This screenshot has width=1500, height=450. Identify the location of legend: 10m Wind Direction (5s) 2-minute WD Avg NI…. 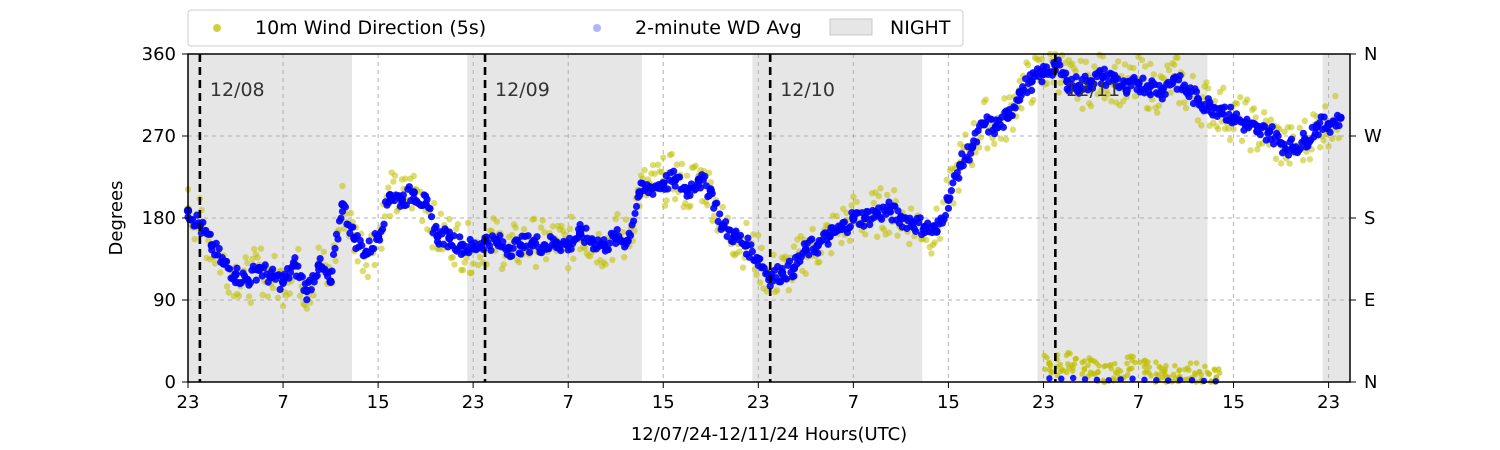
(575, 28).